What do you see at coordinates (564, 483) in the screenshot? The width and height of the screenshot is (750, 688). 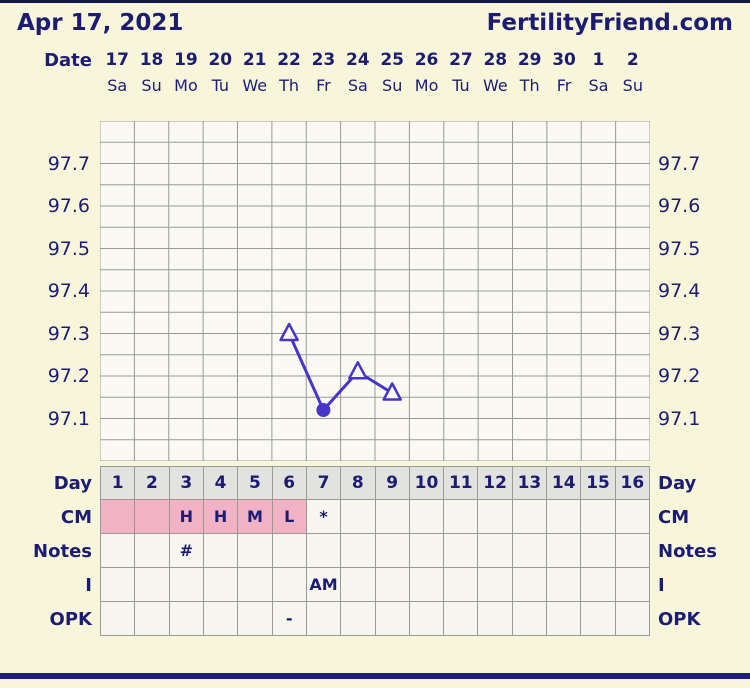 I see `table-cell: 14` at bounding box center [564, 483].